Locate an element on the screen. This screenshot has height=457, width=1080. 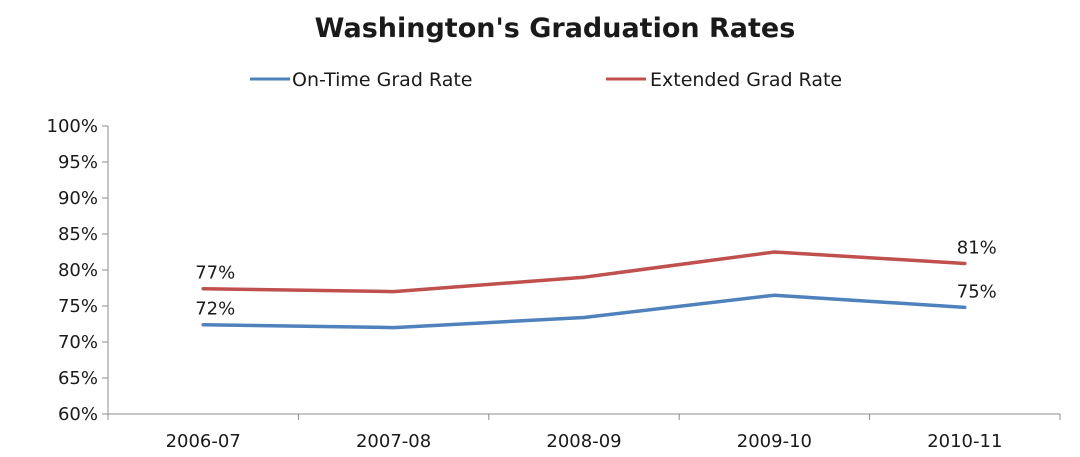
series-line-extended-grad-rate is located at coordinates (584, 272).